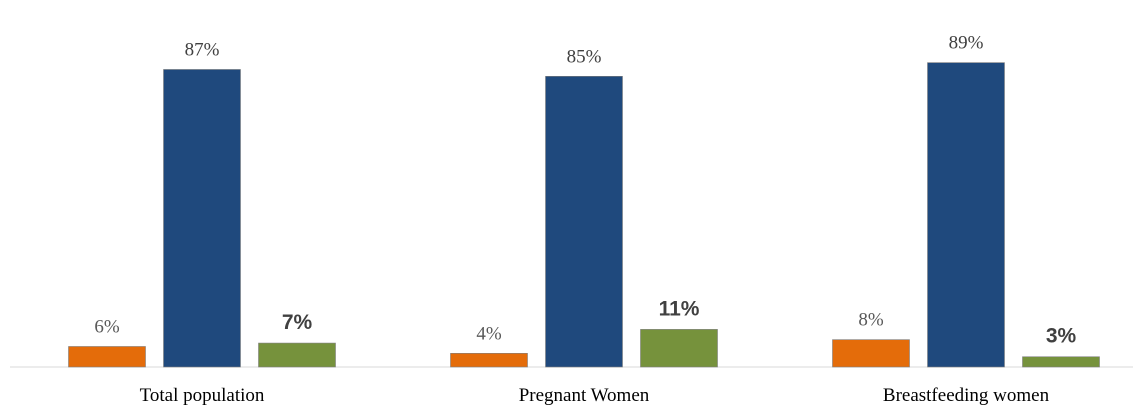 Image resolution: width=1143 pixels, height=405 pixels. Describe the element at coordinates (679, 308) in the screenshot. I see `data-label-series-3-2: 11%` at that location.